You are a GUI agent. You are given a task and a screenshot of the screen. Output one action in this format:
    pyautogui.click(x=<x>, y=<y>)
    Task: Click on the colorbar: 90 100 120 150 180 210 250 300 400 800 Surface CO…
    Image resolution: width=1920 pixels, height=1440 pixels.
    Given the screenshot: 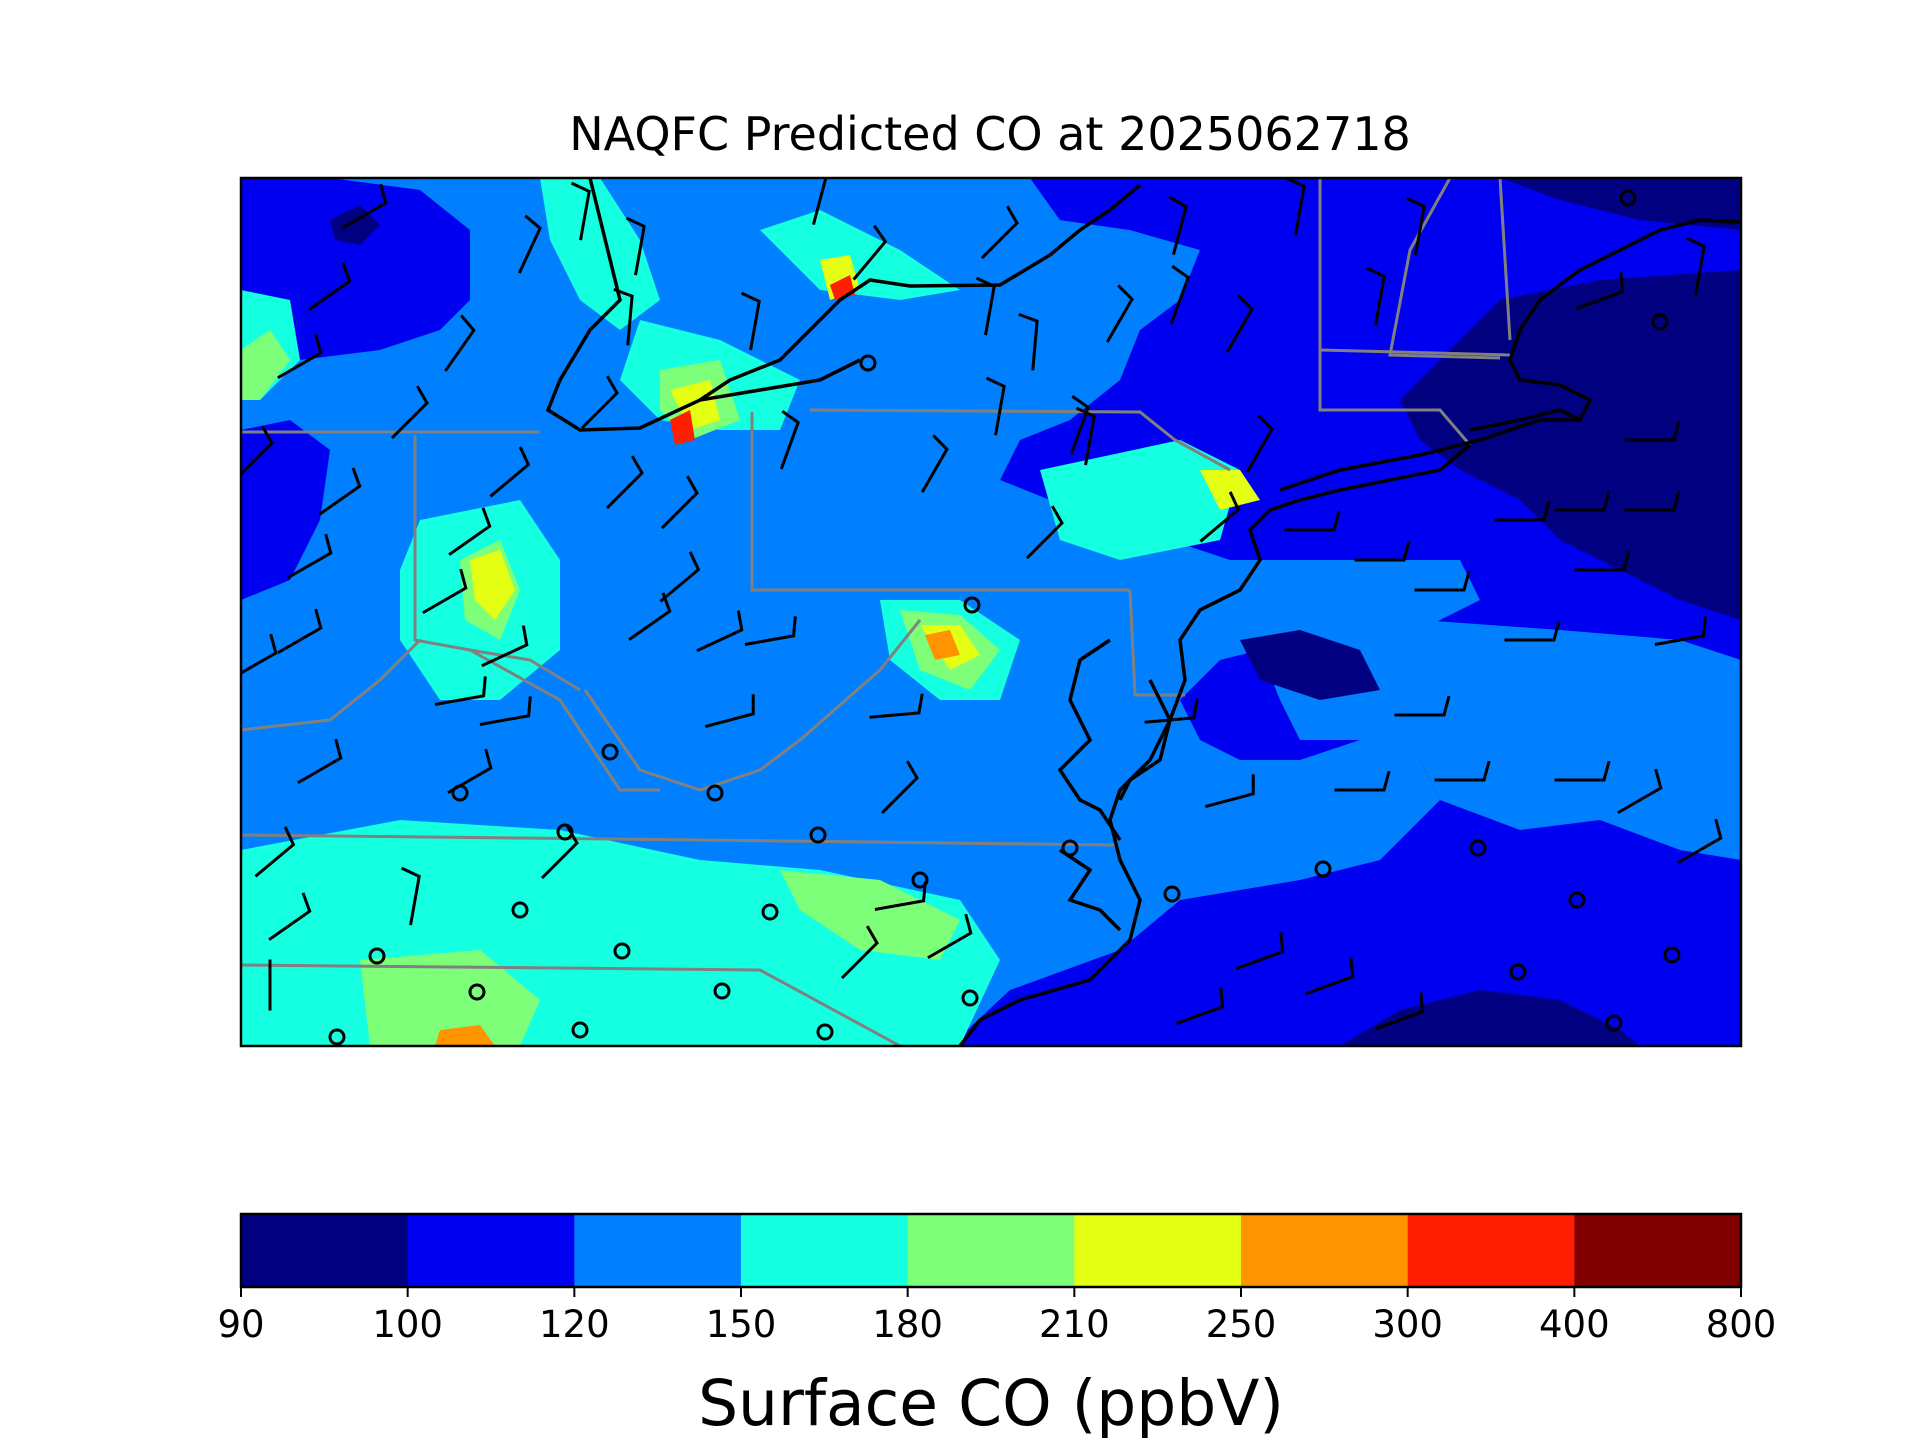 What is the action you would take?
    pyautogui.click(x=996, y=1326)
    